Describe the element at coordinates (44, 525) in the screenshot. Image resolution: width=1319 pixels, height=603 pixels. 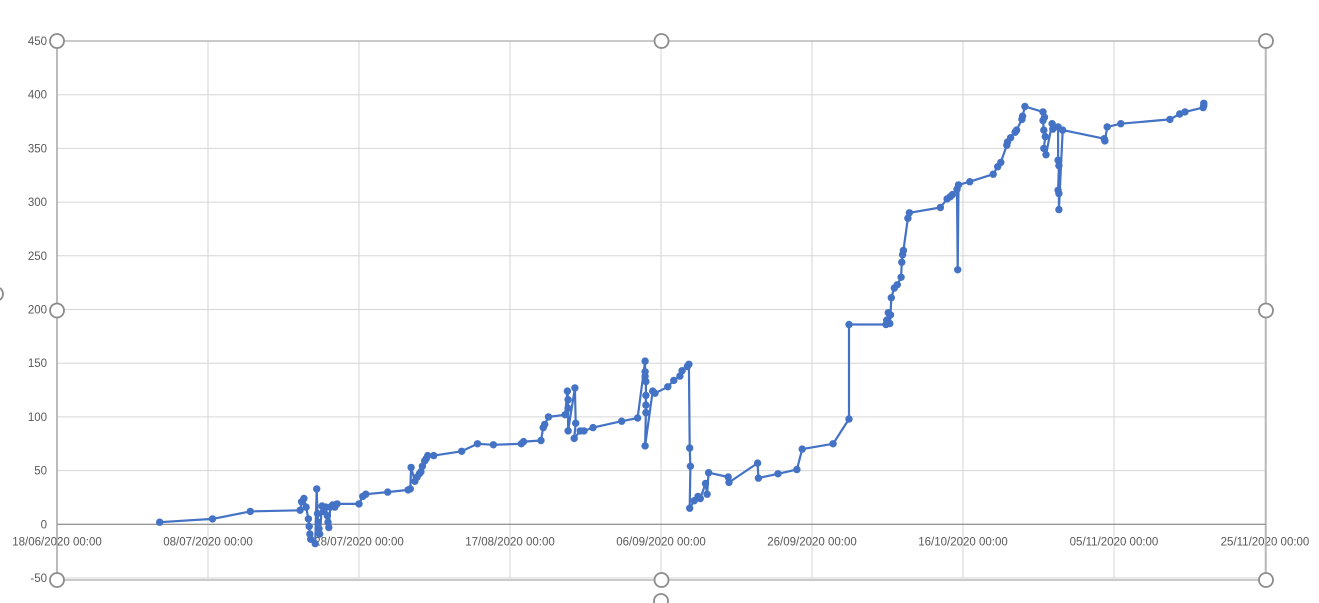
I see `y-tick-label: 0` at that location.